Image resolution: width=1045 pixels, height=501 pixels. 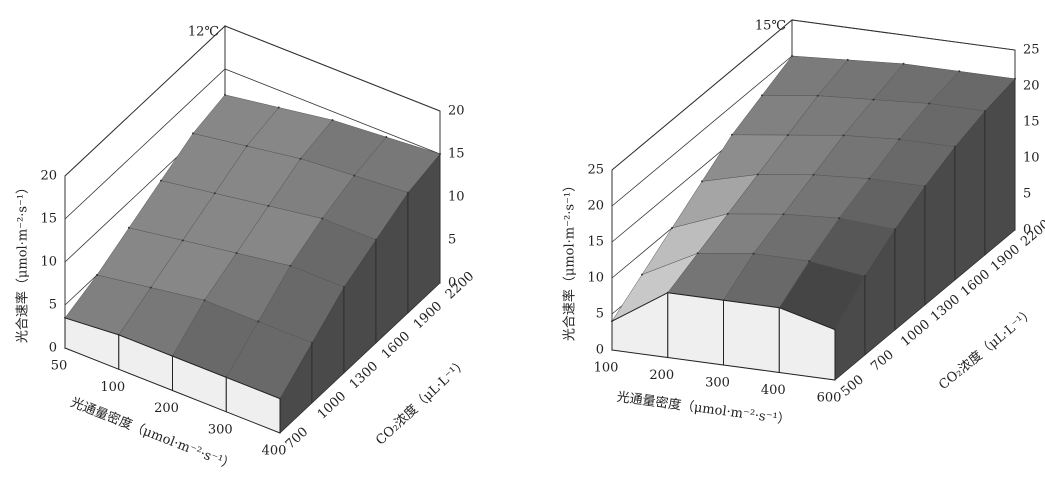 I want to click on y-tick-label: 500, so click(x=852, y=385).